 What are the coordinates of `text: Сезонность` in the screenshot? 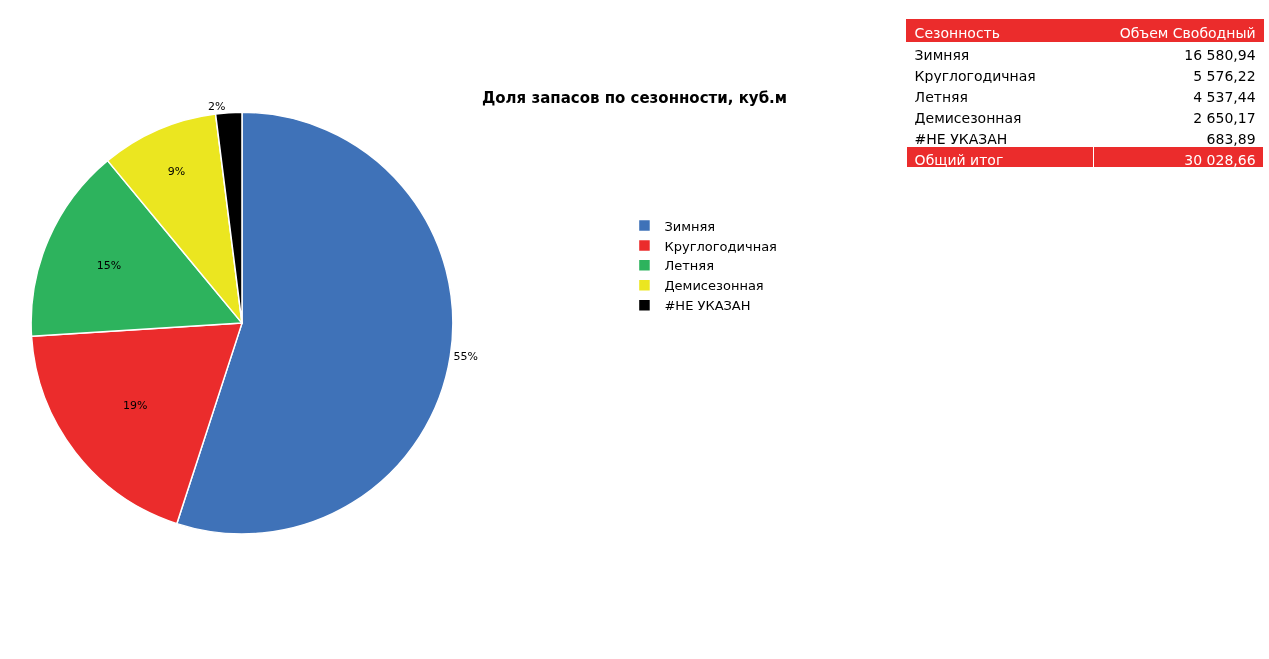 It's located at (957, 33).